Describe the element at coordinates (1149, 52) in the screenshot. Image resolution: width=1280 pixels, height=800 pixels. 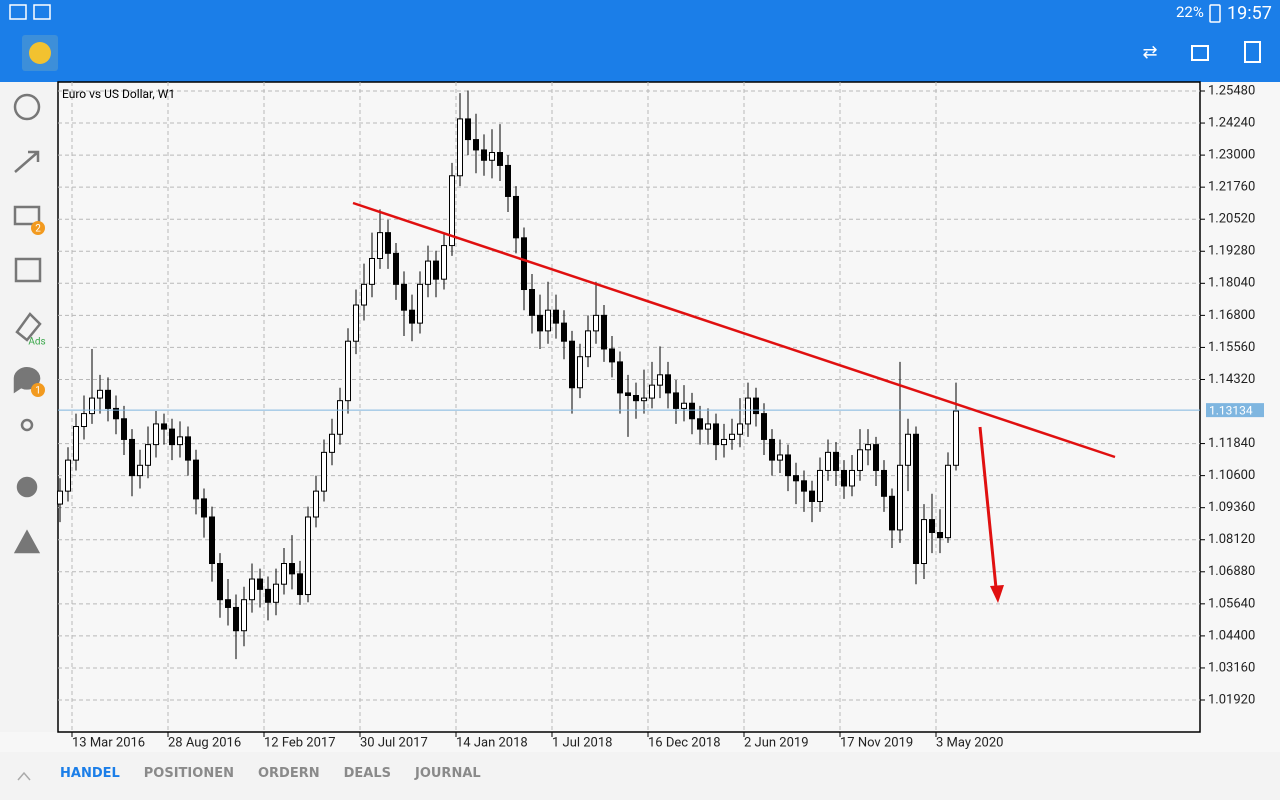
I see `symbols-button: ⇄` at that location.